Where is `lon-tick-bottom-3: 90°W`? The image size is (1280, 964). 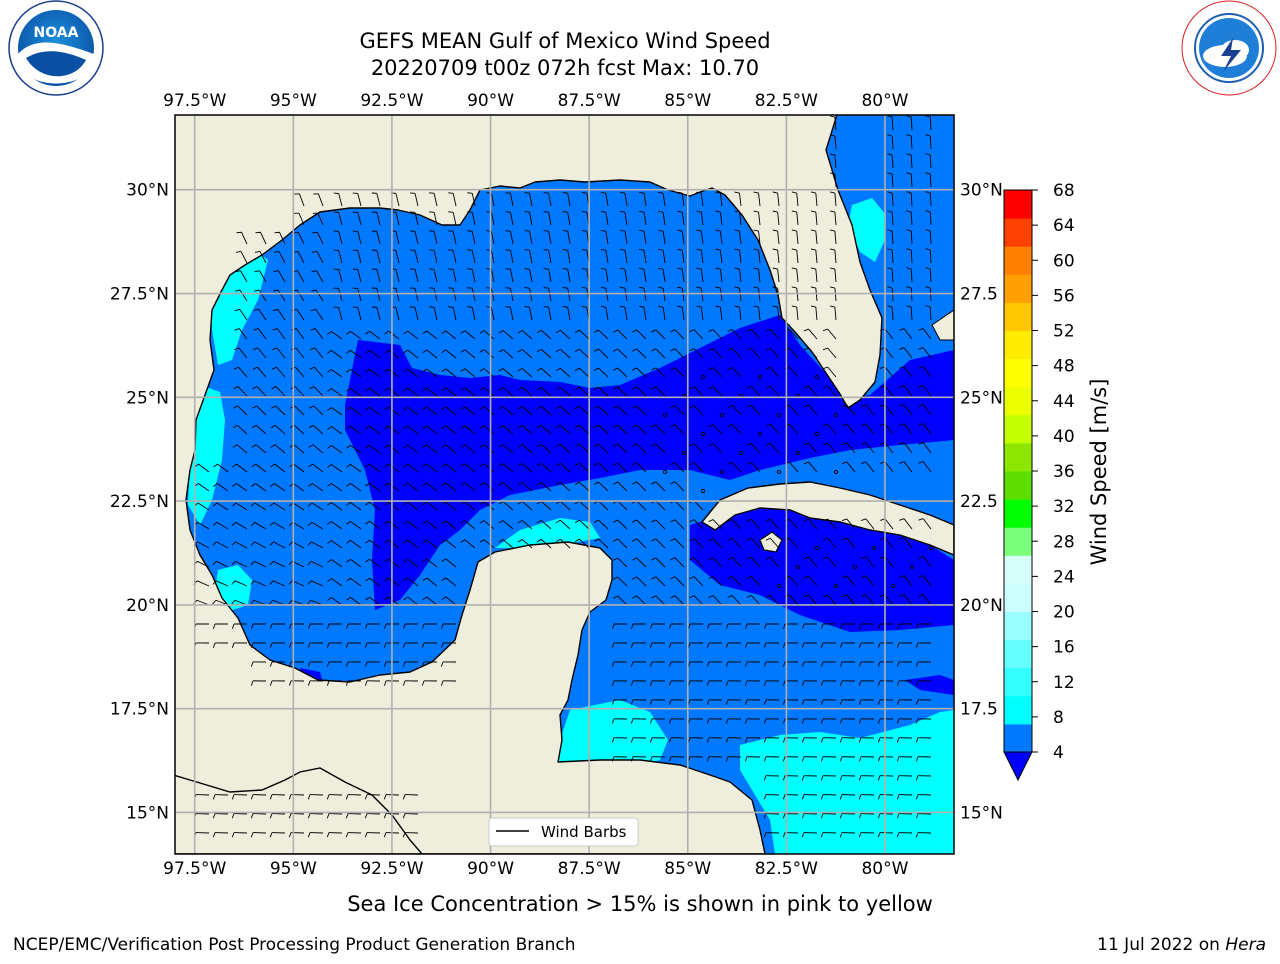
lon-tick-bottom-3: 90°W is located at coordinates (490, 869).